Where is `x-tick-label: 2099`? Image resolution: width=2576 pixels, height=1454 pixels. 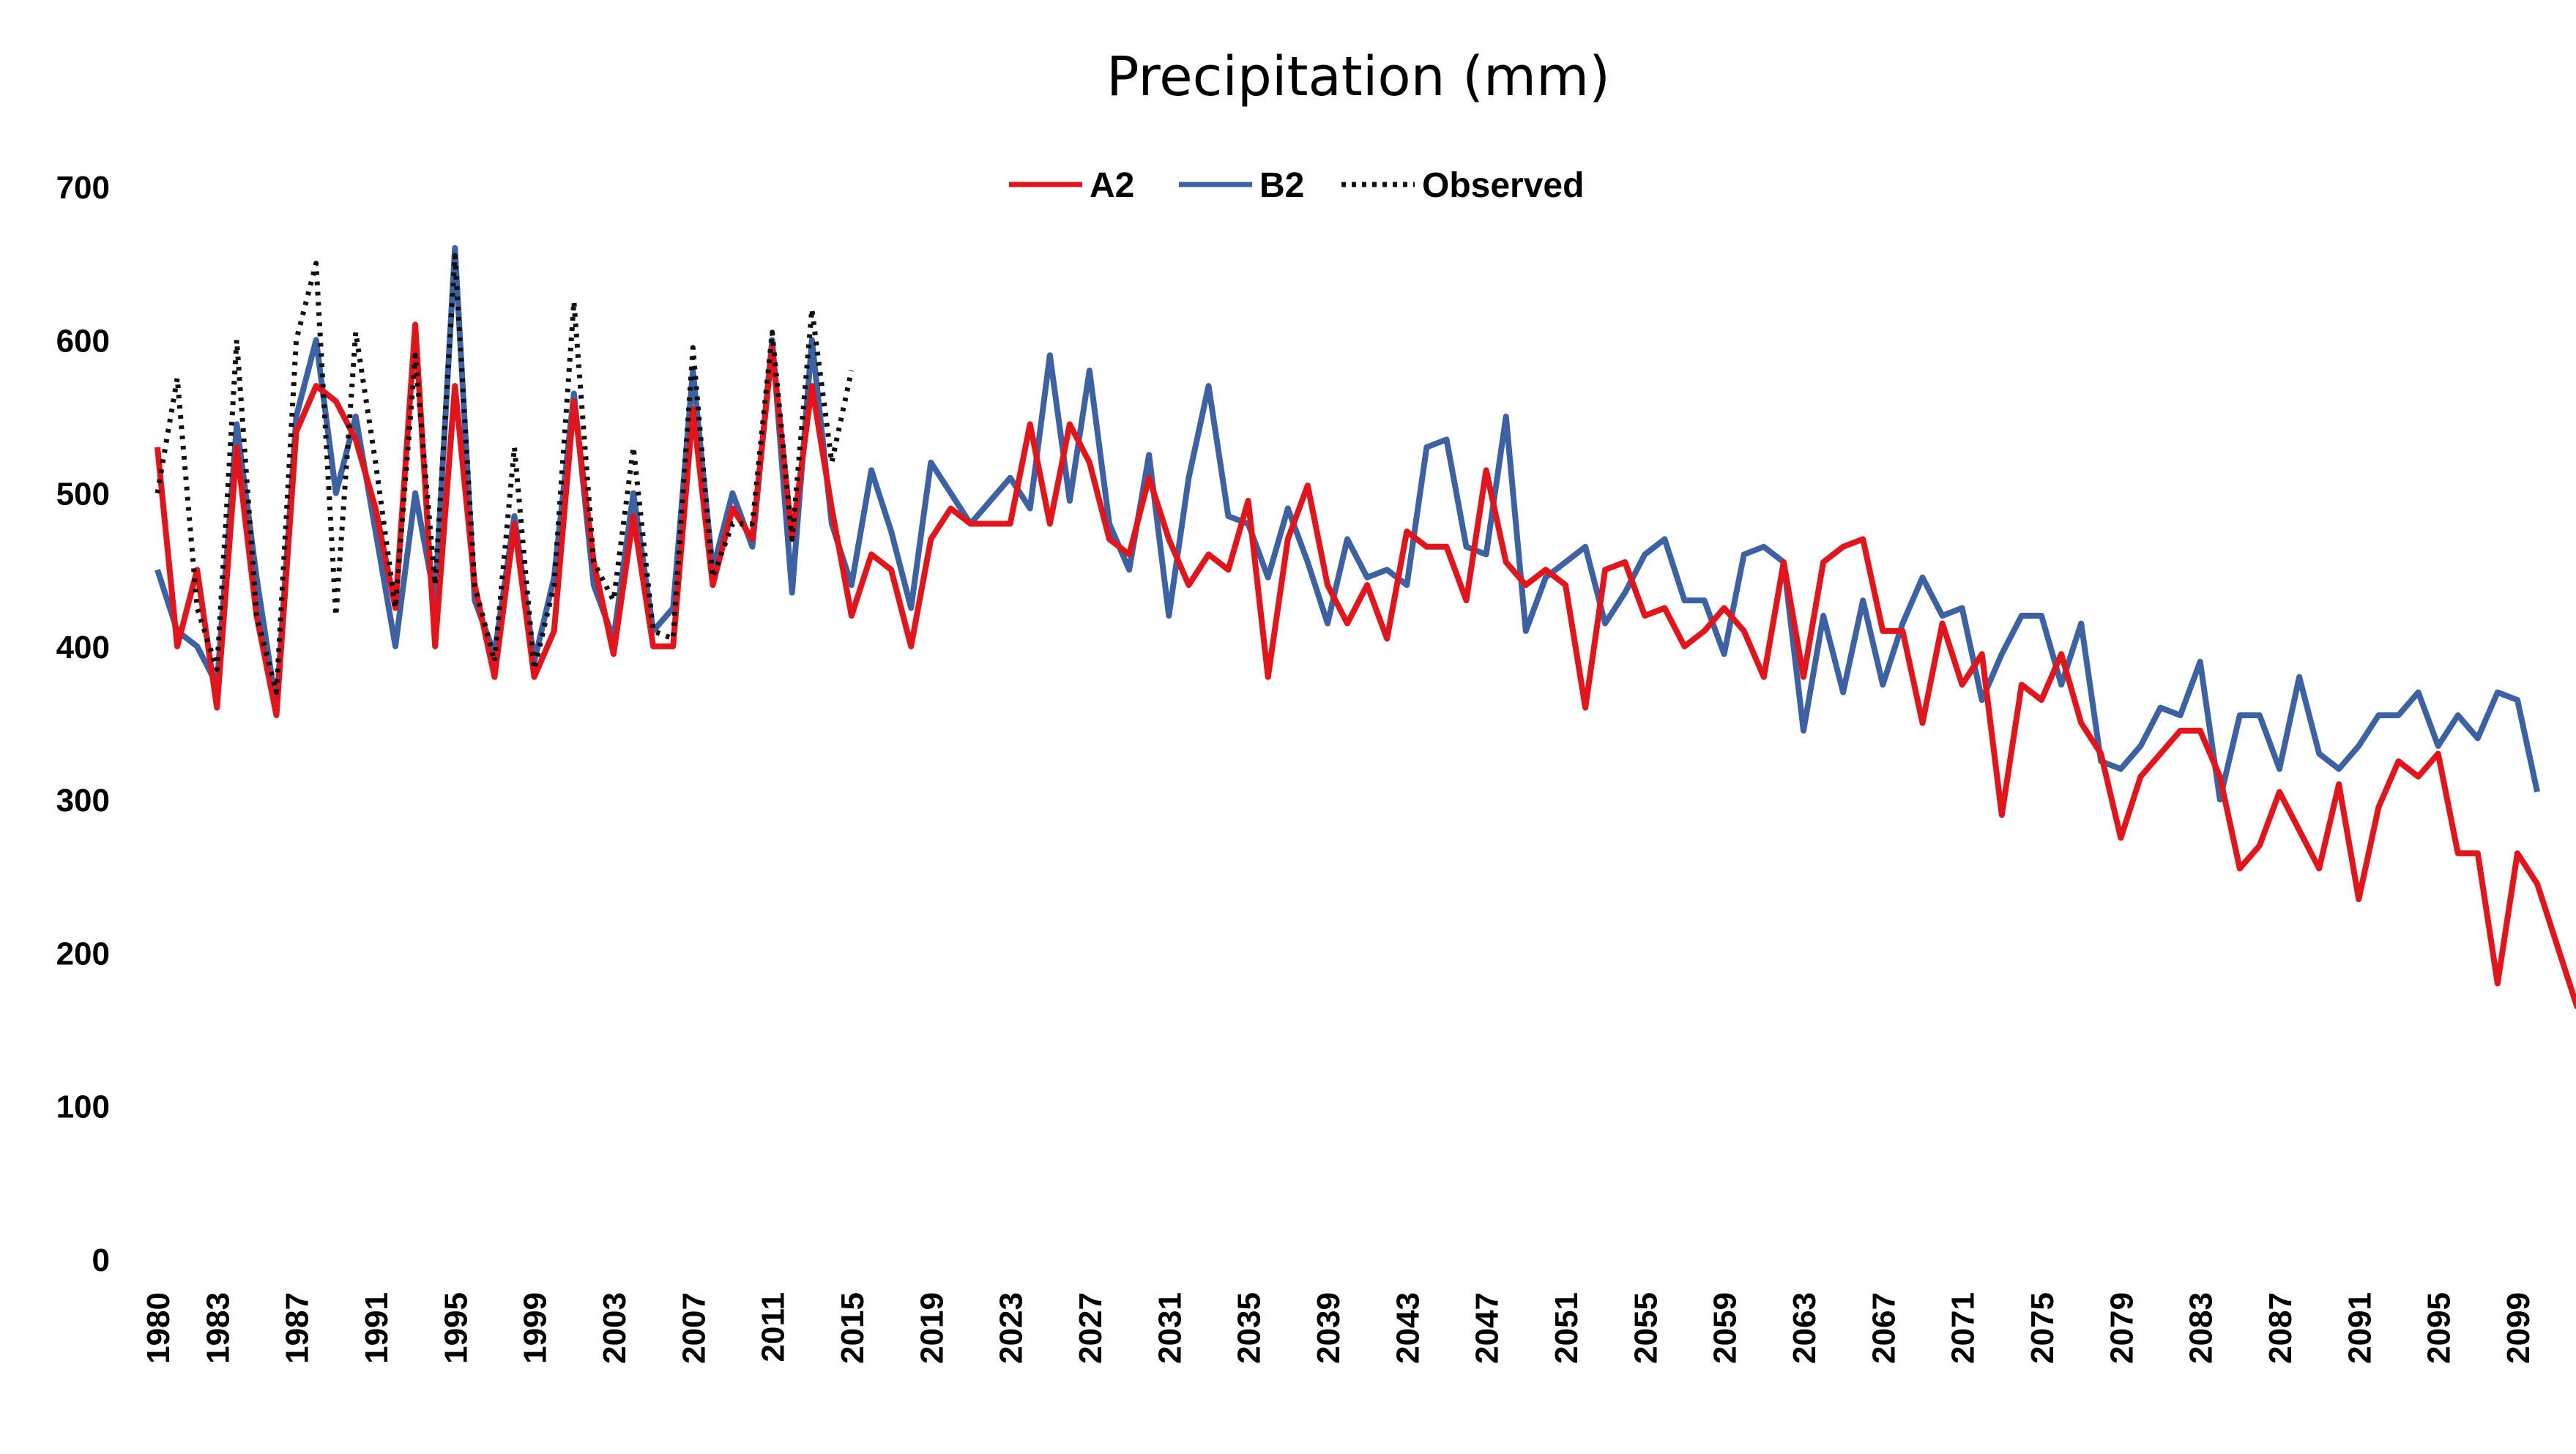 x-tick-label: 2099 is located at coordinates (2518, 1328).